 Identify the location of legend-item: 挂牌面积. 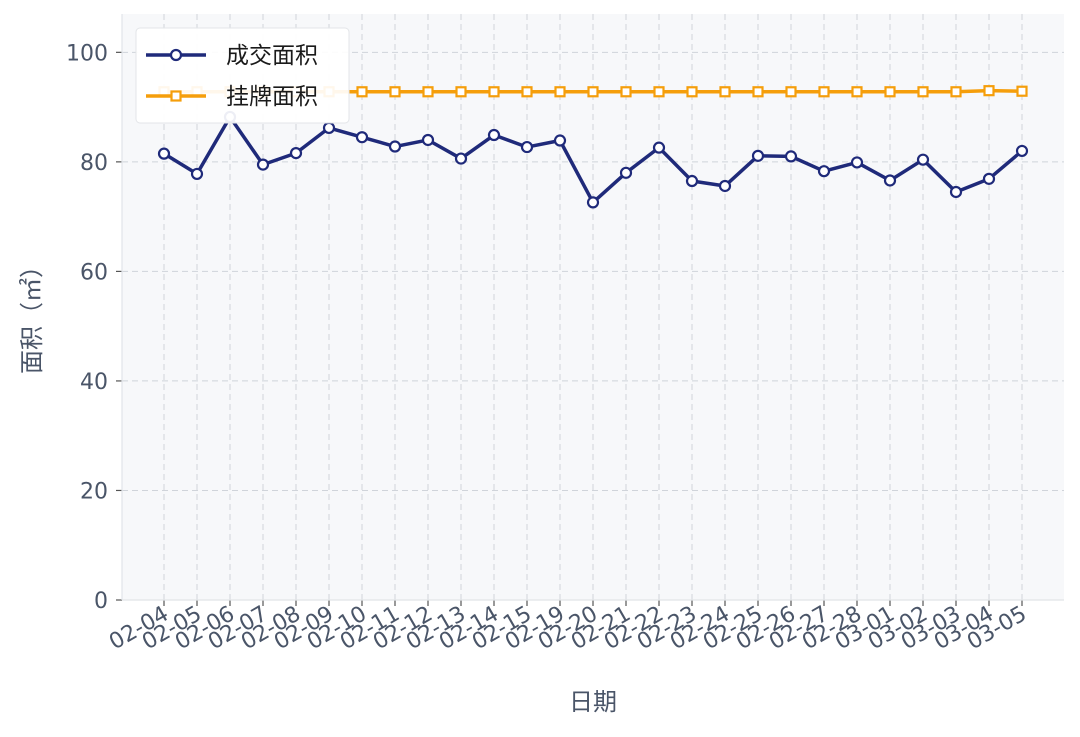
(232, 97).